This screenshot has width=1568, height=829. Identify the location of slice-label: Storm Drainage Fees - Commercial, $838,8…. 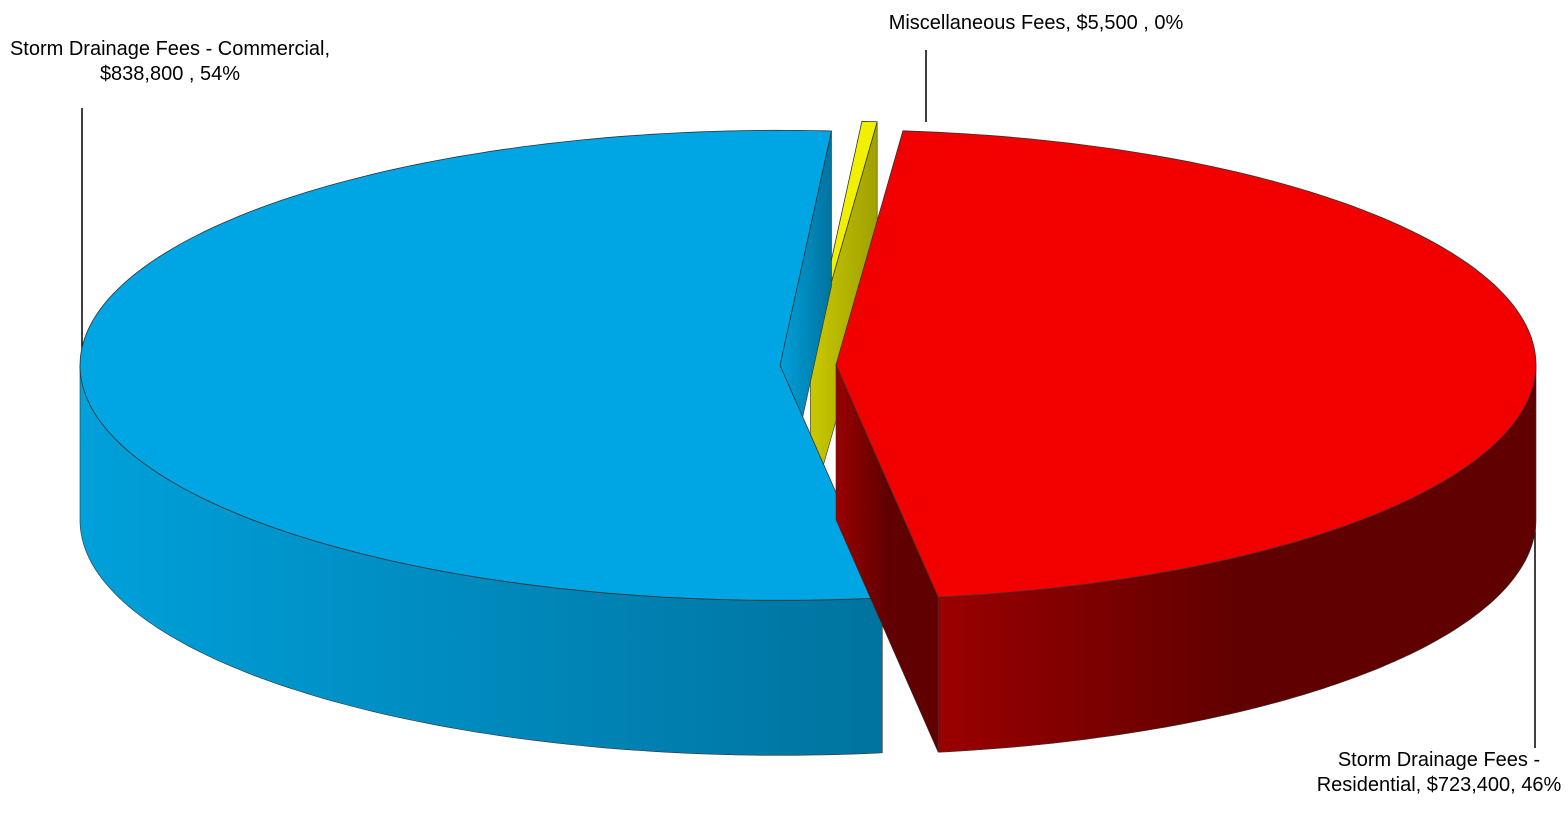
(170, 61).